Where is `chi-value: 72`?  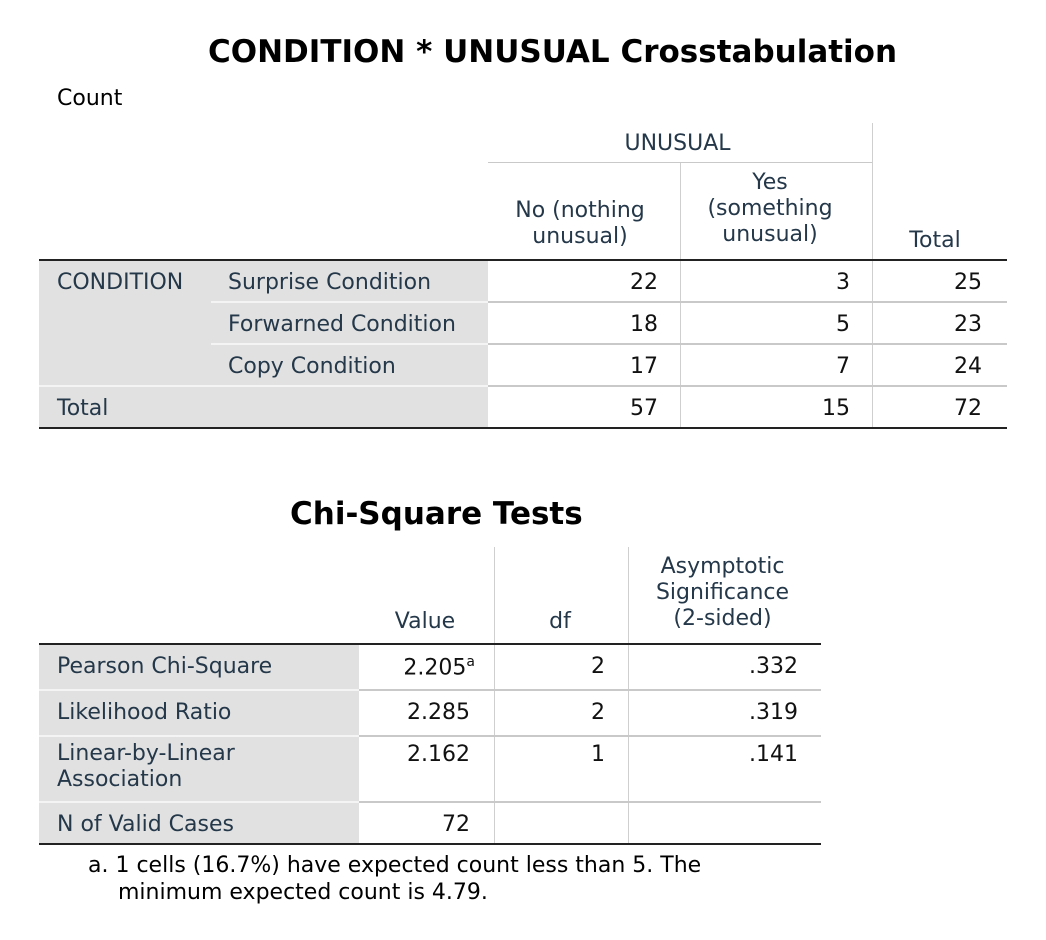
chi-value: 72 is located at coordinates (456, 824).